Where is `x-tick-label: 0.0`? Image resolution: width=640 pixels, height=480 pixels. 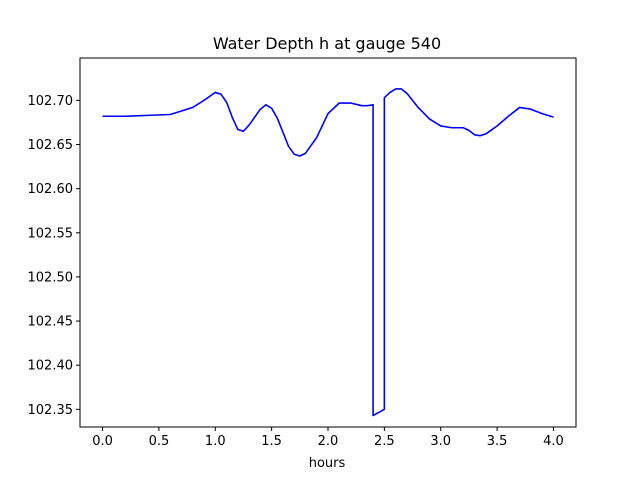
x-tick-label: 0.0 is located at coordinates (102, 441).